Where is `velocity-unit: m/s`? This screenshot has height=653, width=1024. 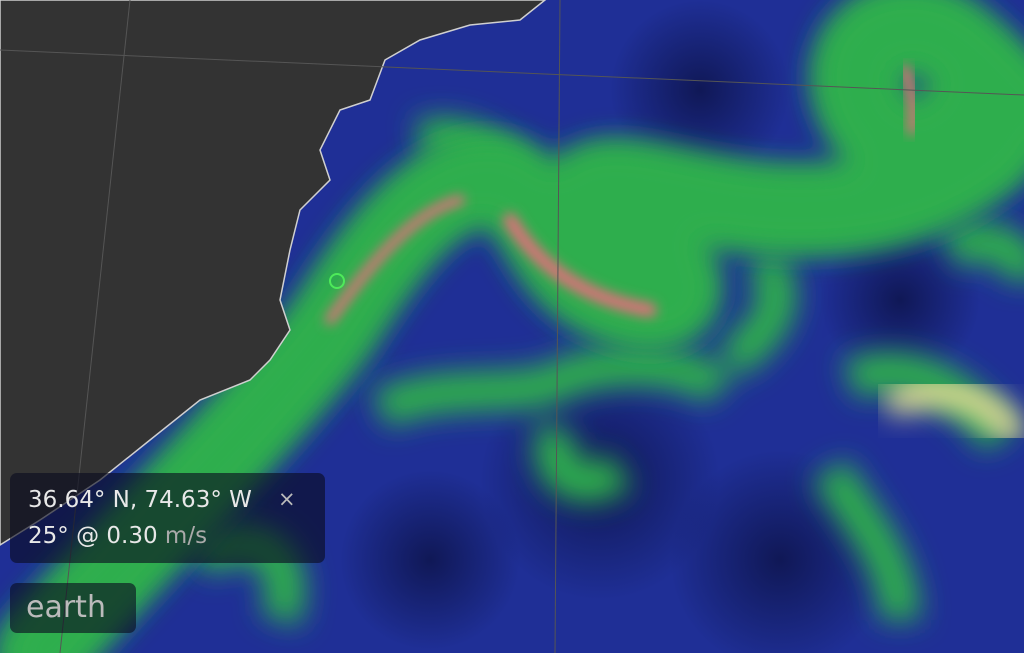 velocity-unit: m/s is located at coordinates (186, 536).